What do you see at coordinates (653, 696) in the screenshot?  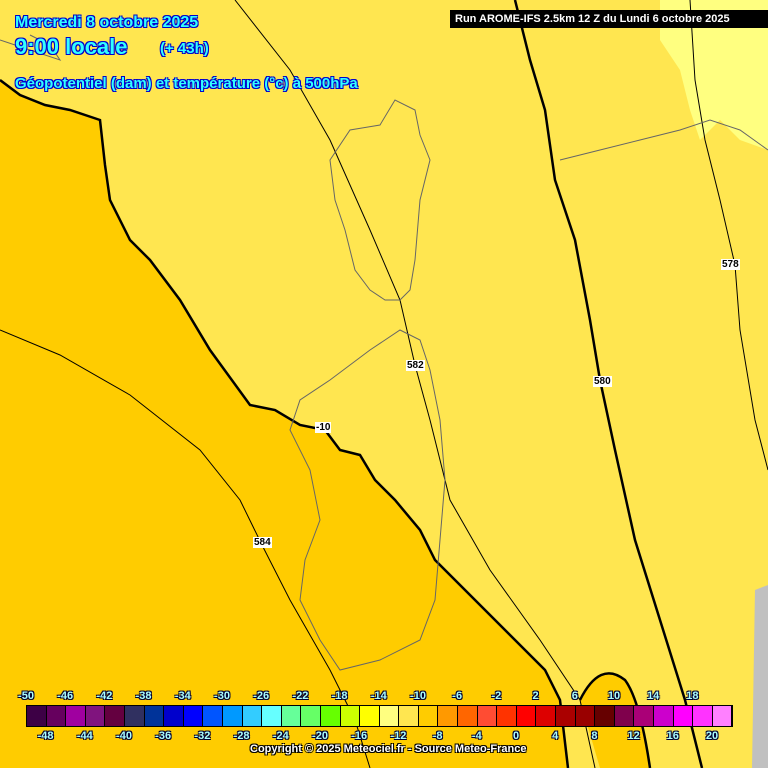 I see `legend-tick-top: 14` at bounding box center [653, 696].